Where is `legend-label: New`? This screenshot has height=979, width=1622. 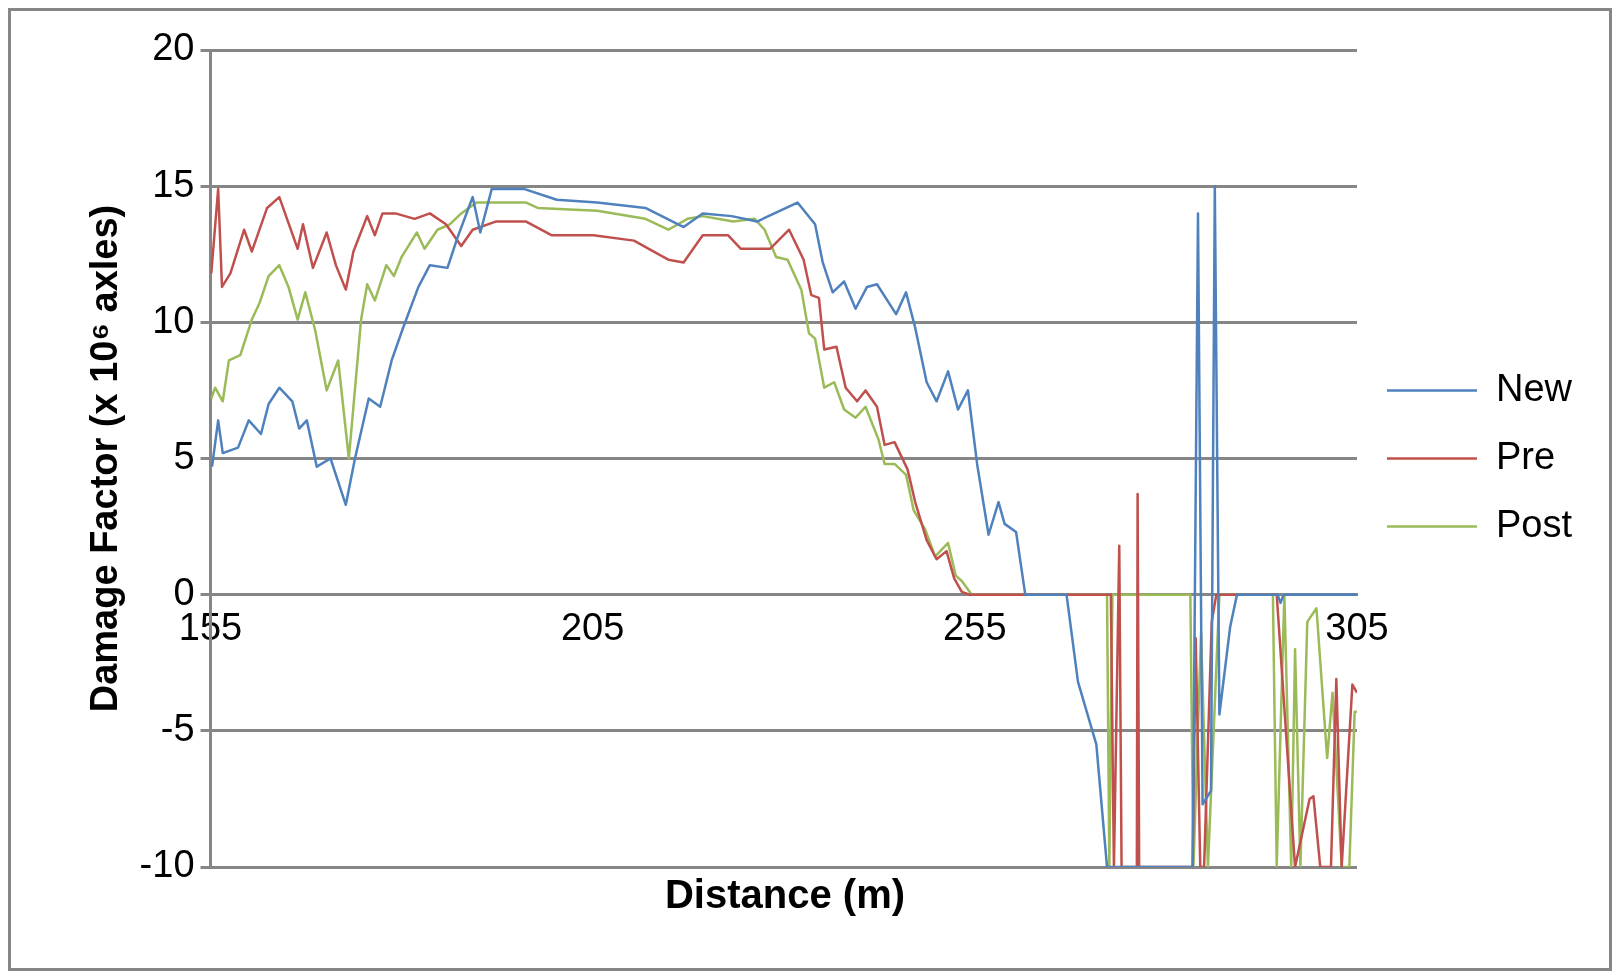
legend-label: New is located at coordinates (1534, 387).